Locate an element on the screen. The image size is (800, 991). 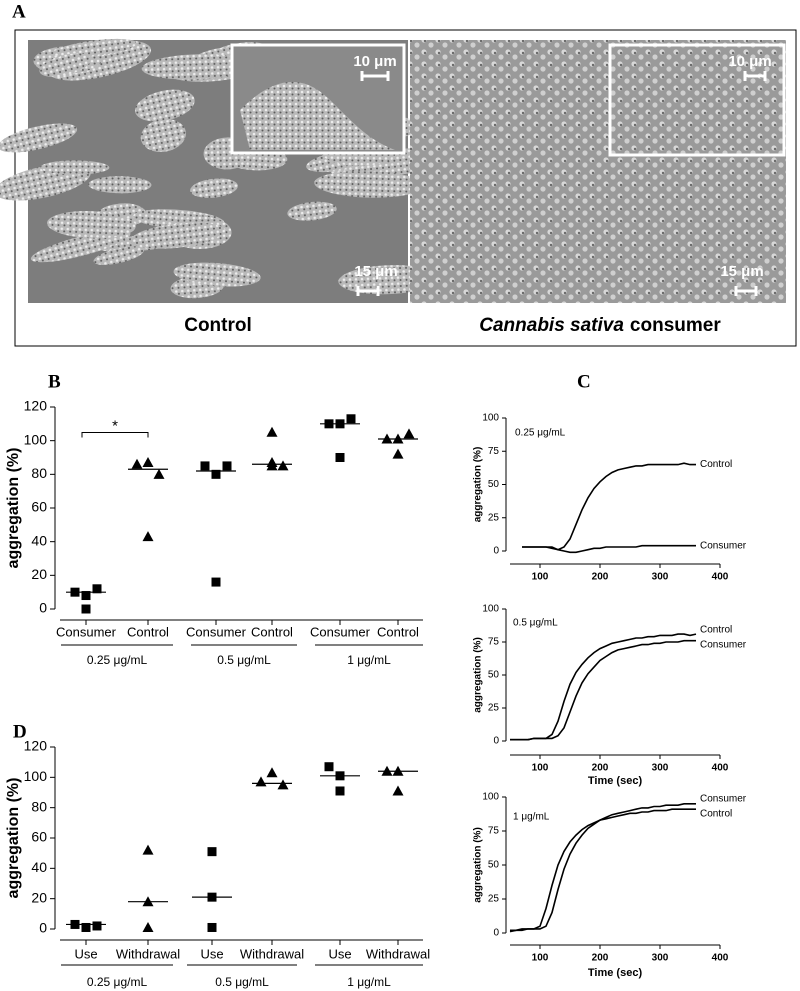
annotation: 0.5 μg/mL is located at coordinates (535, 623).